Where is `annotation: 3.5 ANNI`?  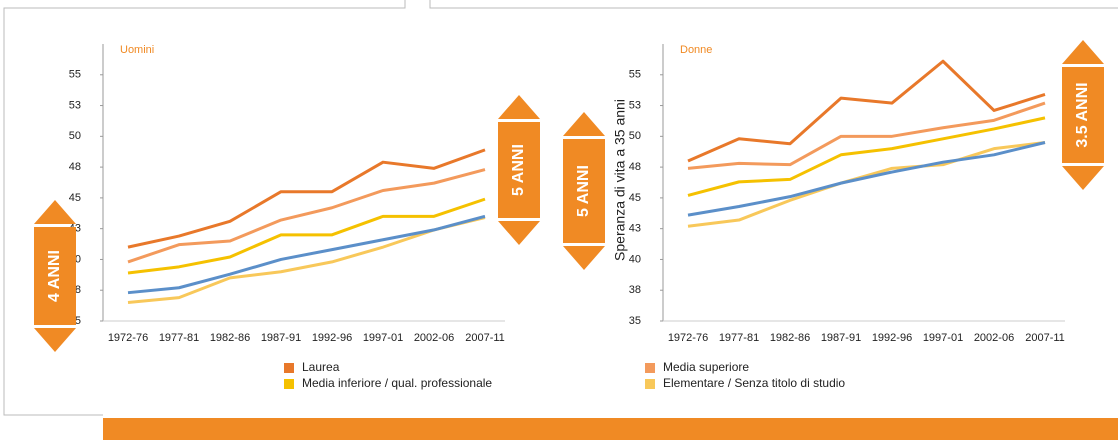
annotation: 3.5 ANNI is located at coordinates (1082, 114).